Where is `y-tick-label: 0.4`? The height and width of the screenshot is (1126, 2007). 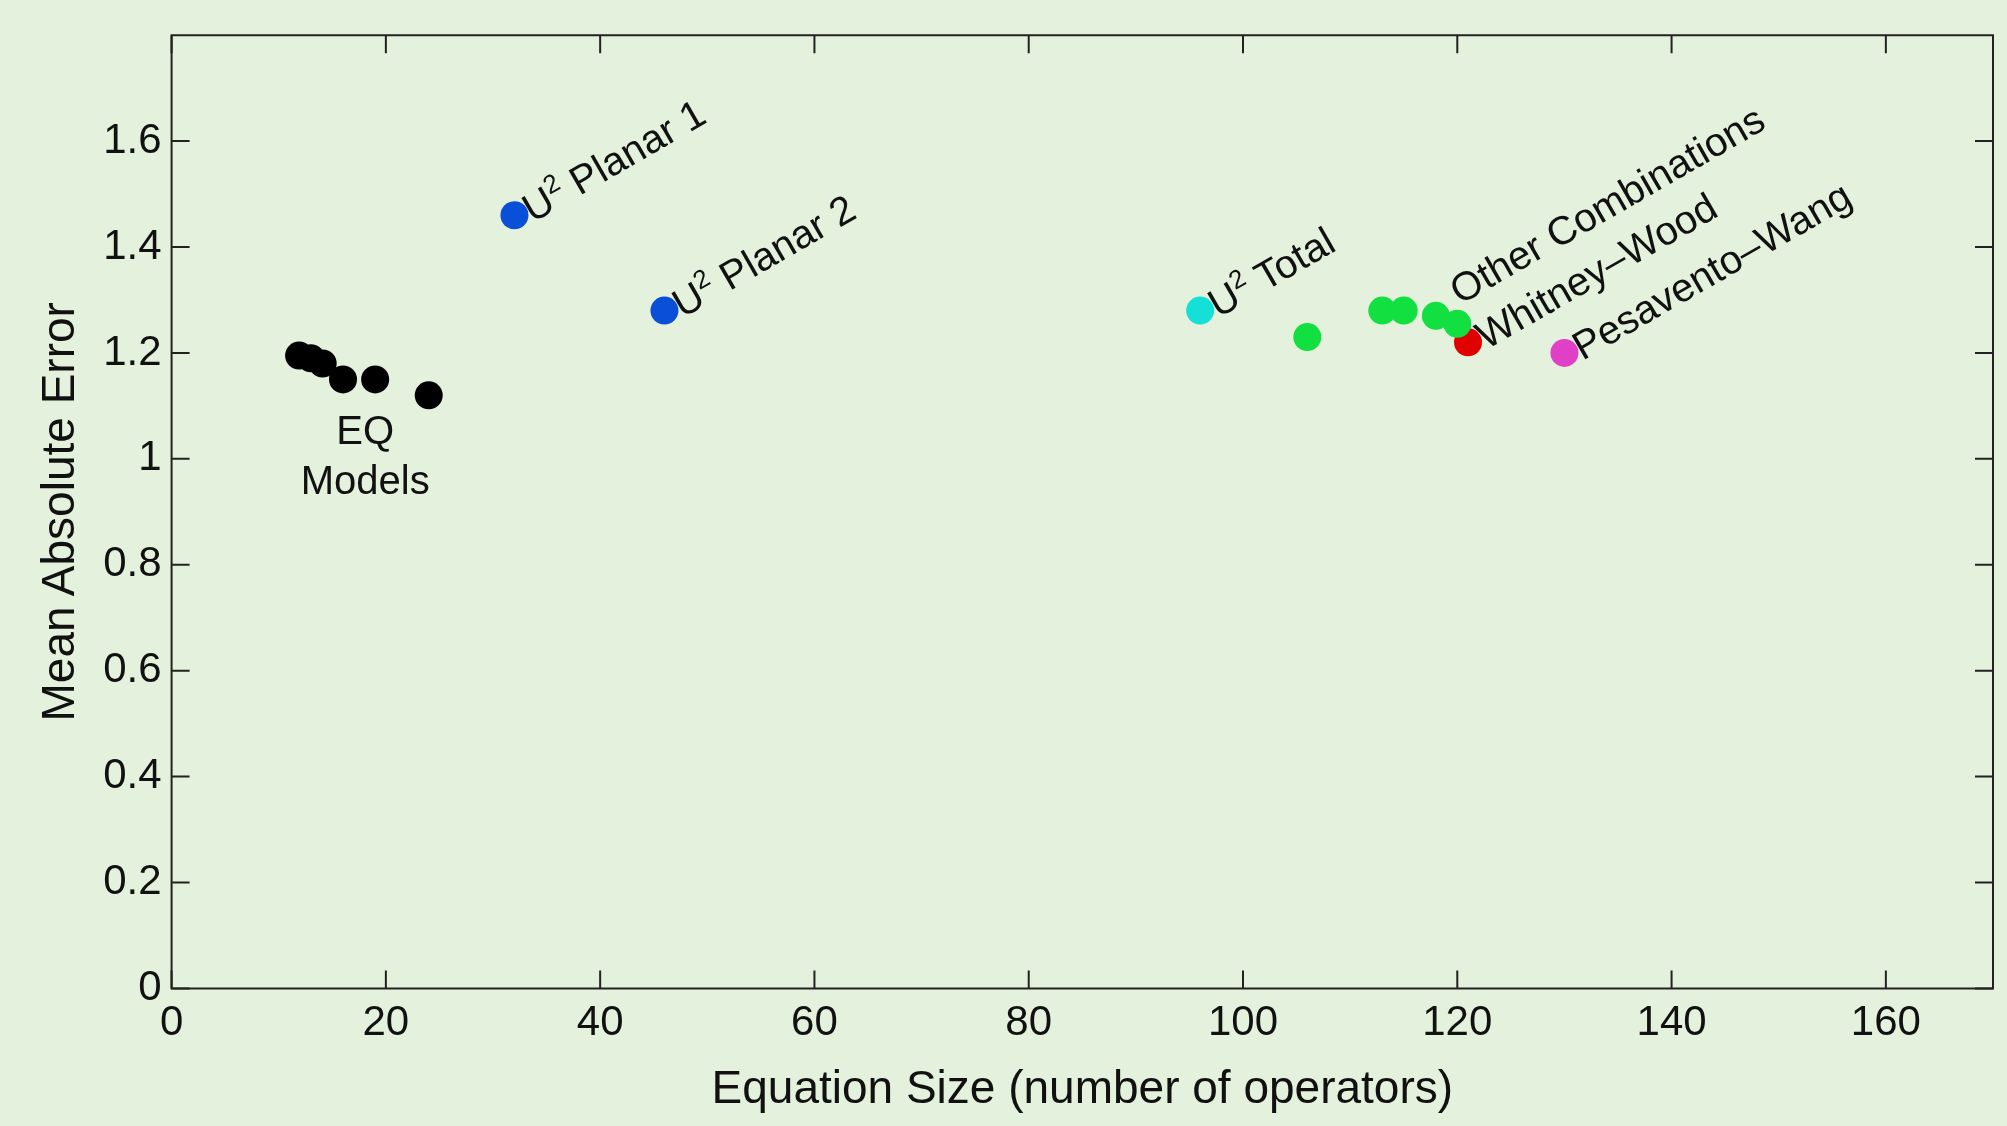
y-tick-label: 0.4 is located at coordinates (132, 774).